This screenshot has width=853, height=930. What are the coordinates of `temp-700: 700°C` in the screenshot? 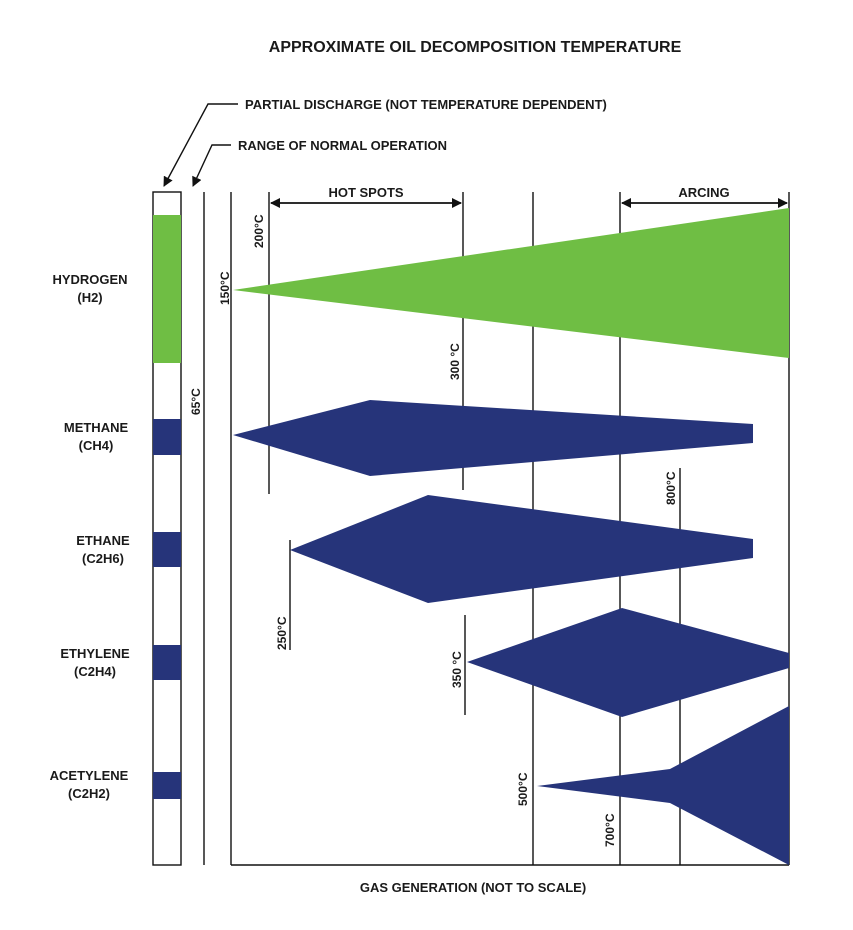 It's located at (610, 830).